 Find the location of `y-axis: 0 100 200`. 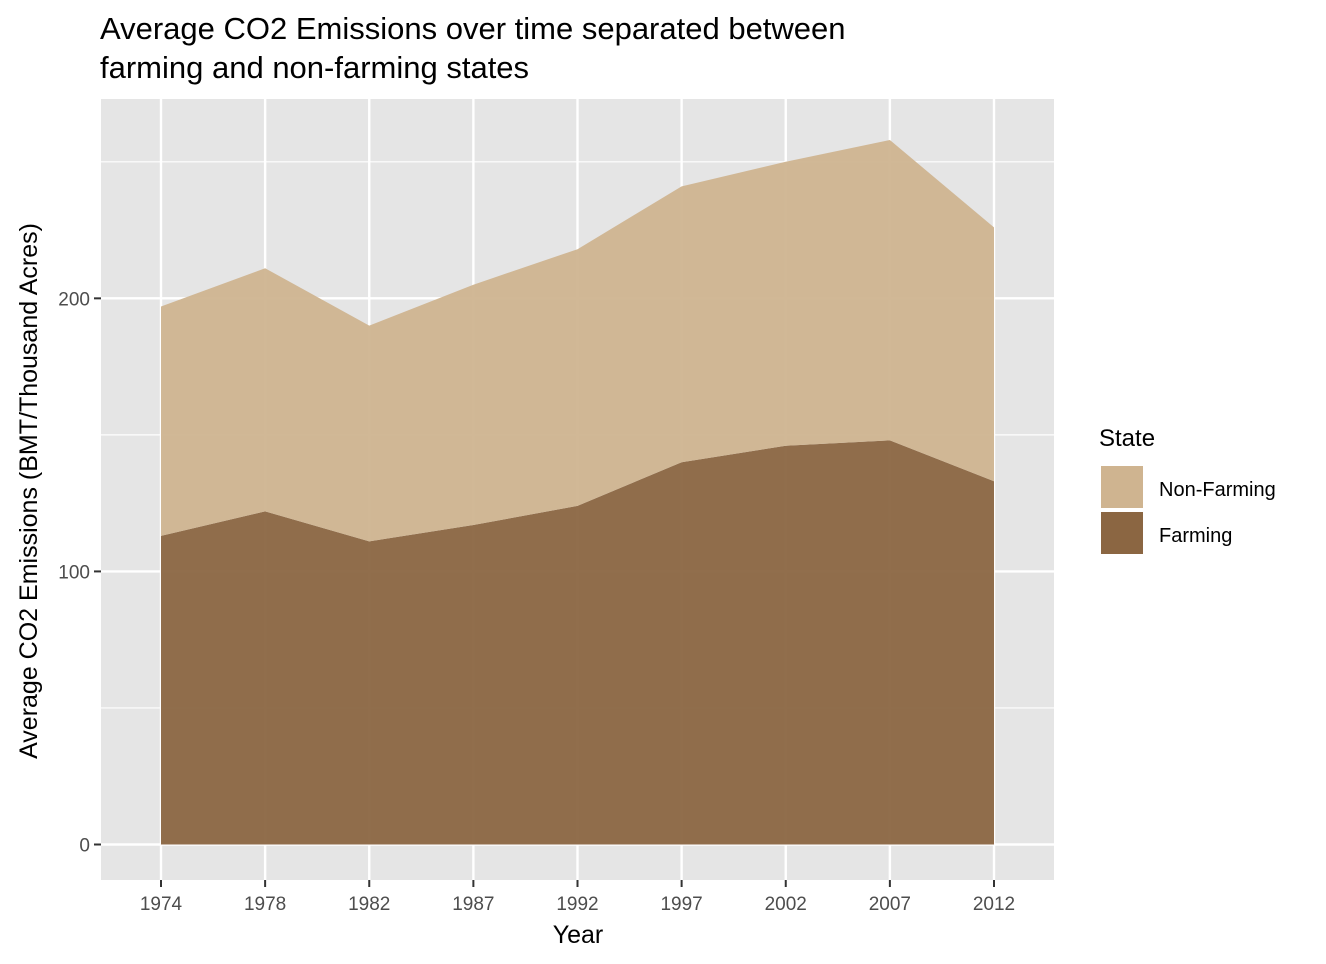

y-axis: 0 100 200 is located at coordinates (79, 573).